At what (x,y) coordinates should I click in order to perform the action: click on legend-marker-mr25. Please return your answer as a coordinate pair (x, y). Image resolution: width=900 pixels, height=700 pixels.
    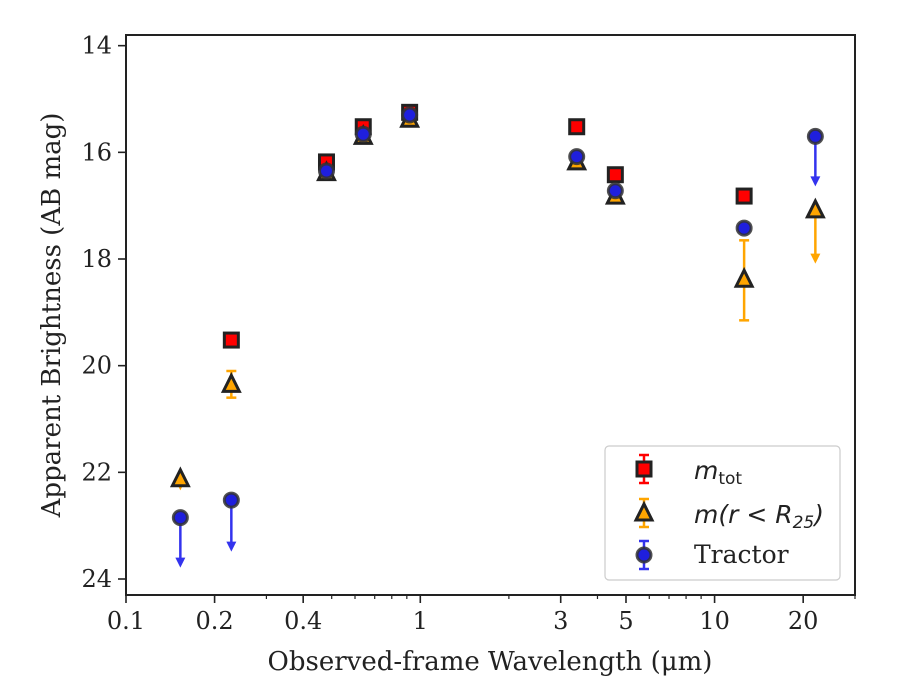
    Looking at the image, I should click on (644, 511).